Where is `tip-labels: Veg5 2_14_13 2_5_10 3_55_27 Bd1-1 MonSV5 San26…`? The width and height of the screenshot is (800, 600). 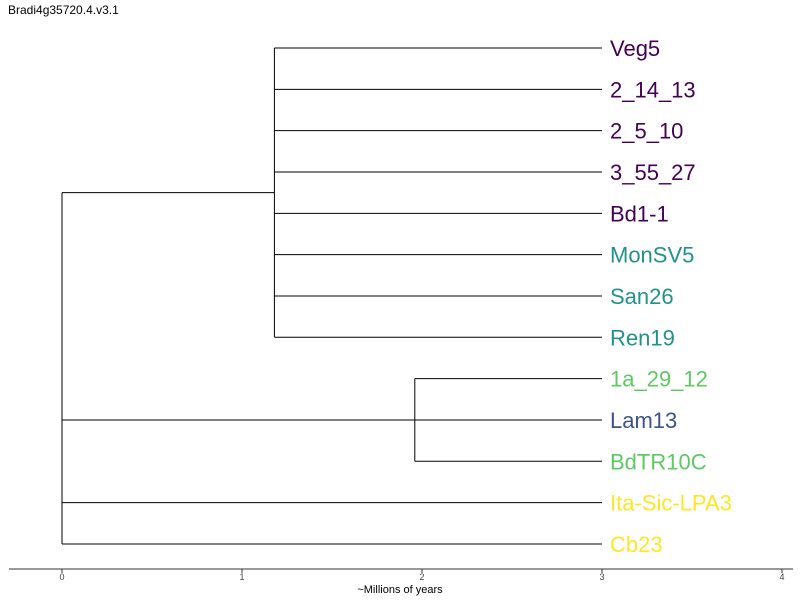 tip-labels: Veg5 2_14_13 2_5_10 3_55_27 Bd1-1 MonSV5 San26… is located at coordinates (671, 296).